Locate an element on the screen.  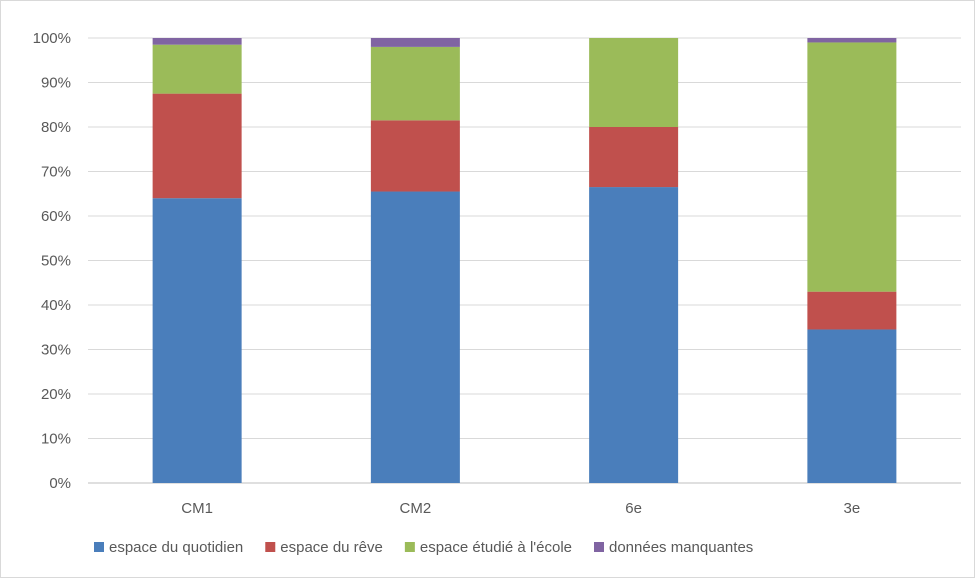
y-tick-label: 0% is located at coordinates (60, 483).